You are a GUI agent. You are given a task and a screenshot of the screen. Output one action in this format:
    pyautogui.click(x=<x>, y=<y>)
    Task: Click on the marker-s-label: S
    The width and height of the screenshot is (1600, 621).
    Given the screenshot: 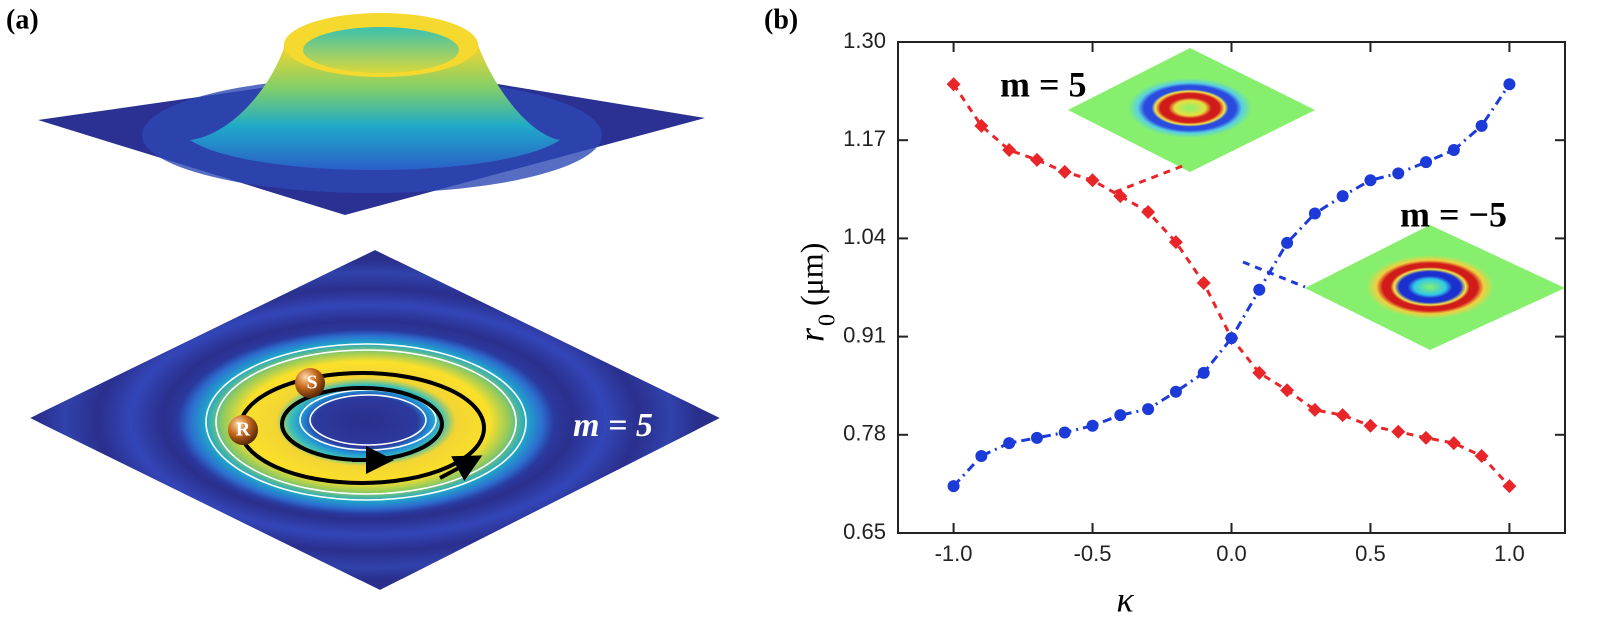 What is the action you would take?
    pyautogui.click(x=311, y=383)
    